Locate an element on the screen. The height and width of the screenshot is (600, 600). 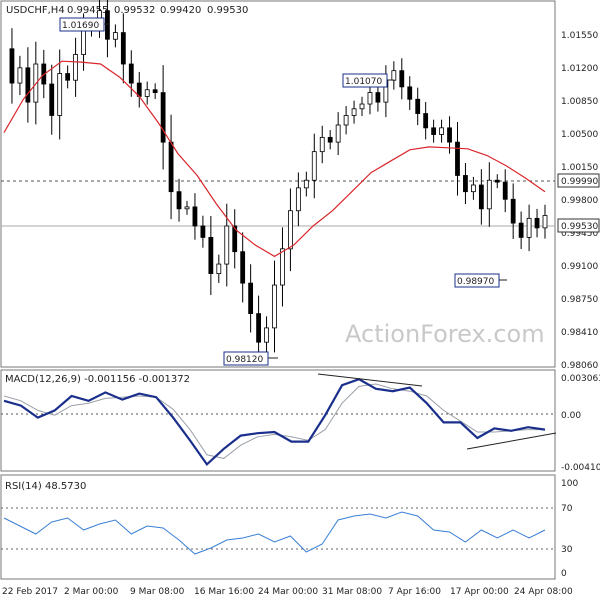
rsi-label: RSI(14) 48.5730 is located at coordinates (45, 486).